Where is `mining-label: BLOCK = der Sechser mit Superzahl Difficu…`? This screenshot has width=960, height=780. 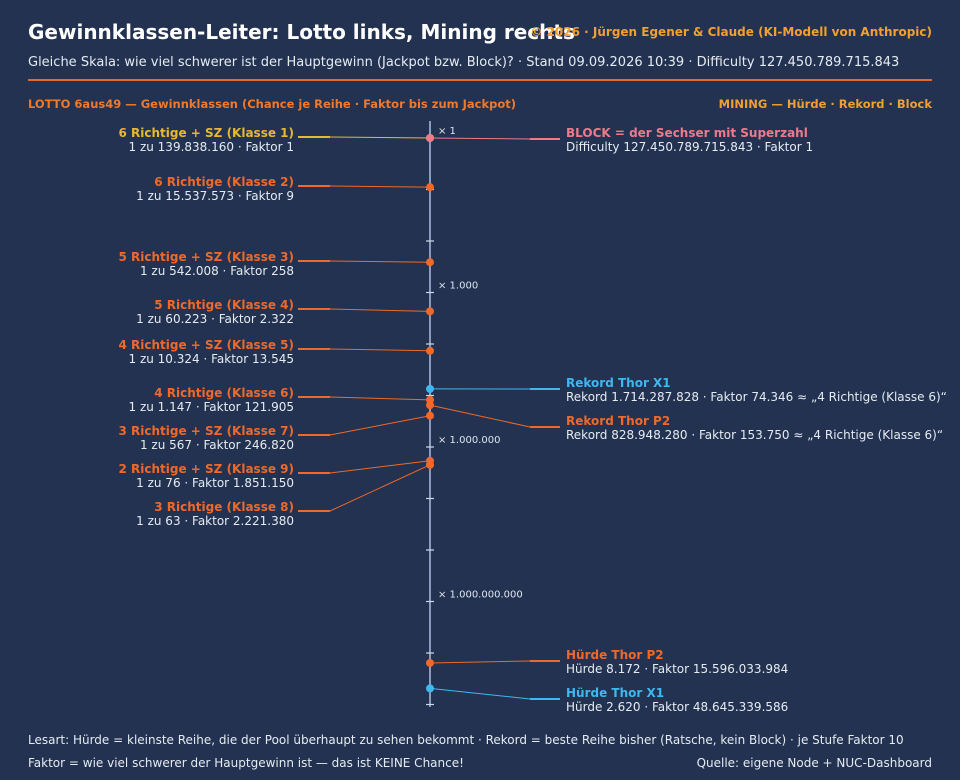
mining-label: BLOCK = der Sechser mit Superzahl Difficu… is located at coordinates (689, 140).